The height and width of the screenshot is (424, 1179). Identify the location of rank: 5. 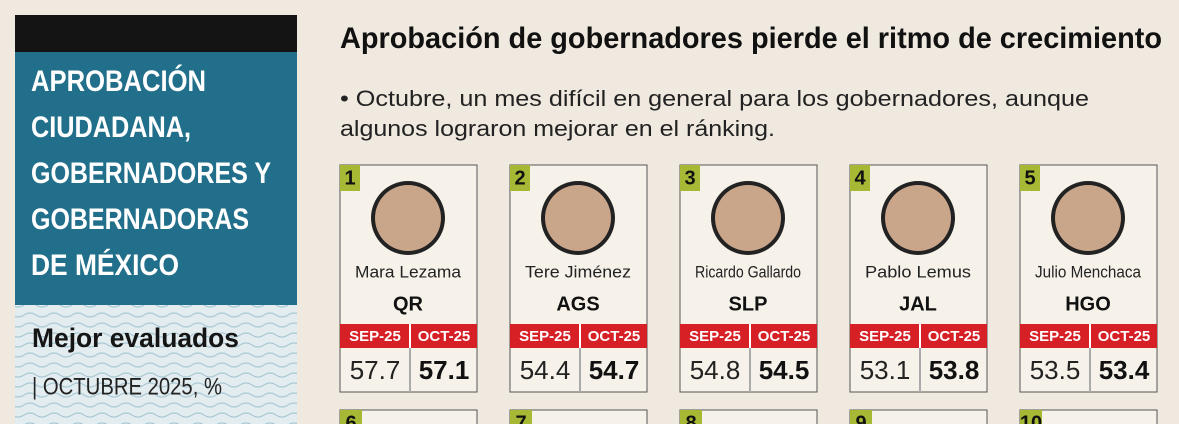
(1029, 178).